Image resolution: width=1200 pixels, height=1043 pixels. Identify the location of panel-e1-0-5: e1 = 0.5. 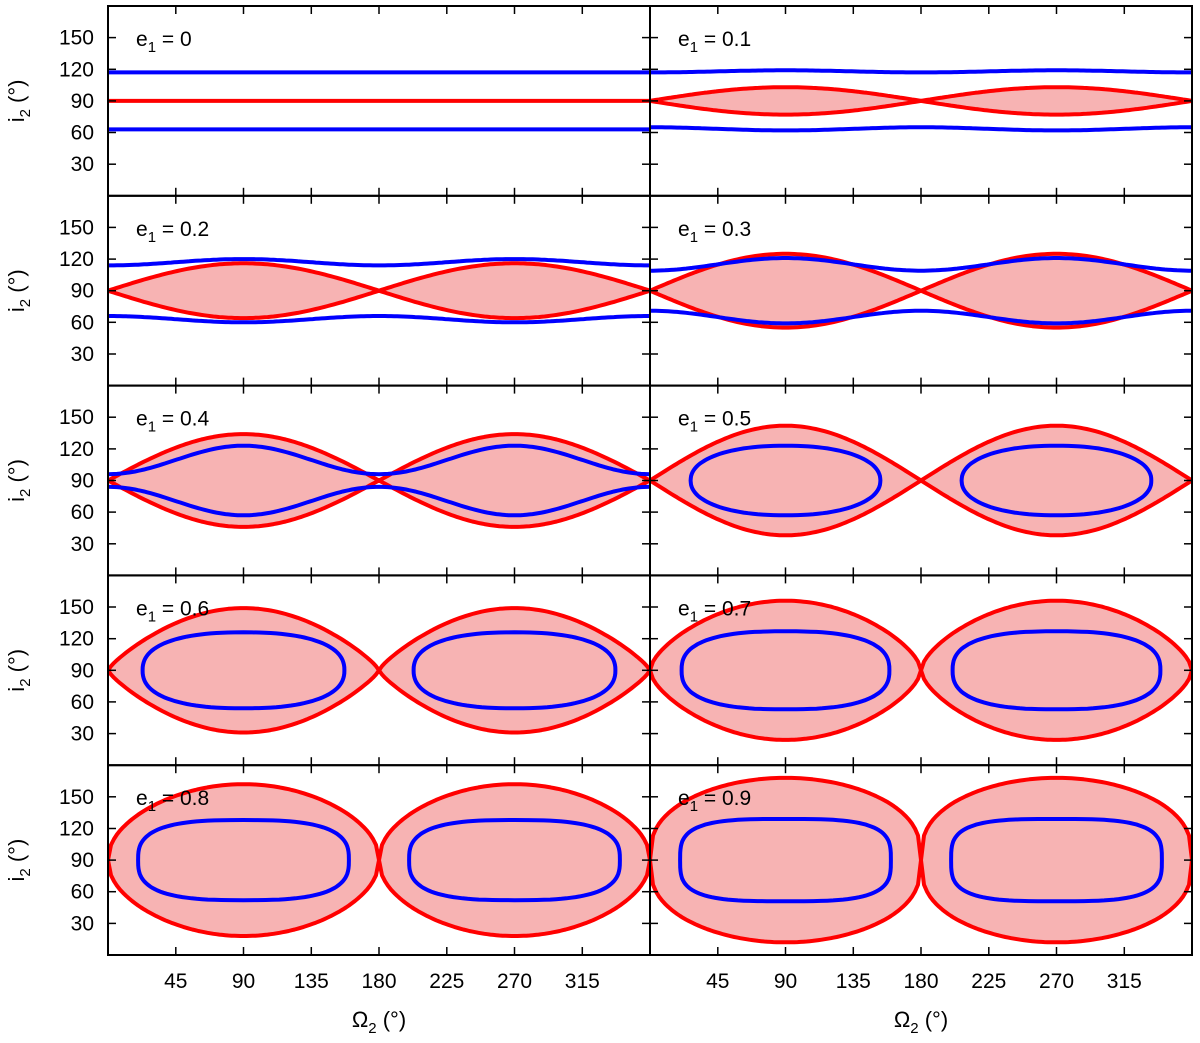
(921, 480).